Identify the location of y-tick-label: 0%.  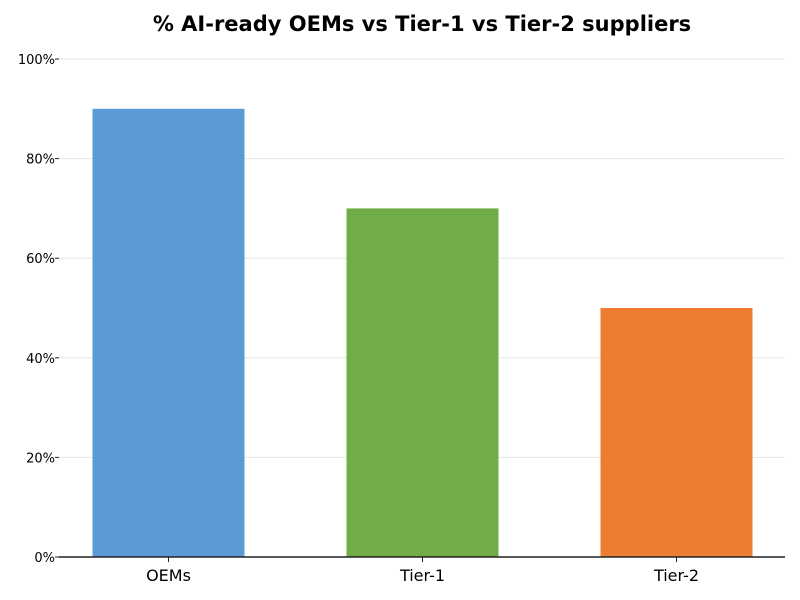
(44, 558).